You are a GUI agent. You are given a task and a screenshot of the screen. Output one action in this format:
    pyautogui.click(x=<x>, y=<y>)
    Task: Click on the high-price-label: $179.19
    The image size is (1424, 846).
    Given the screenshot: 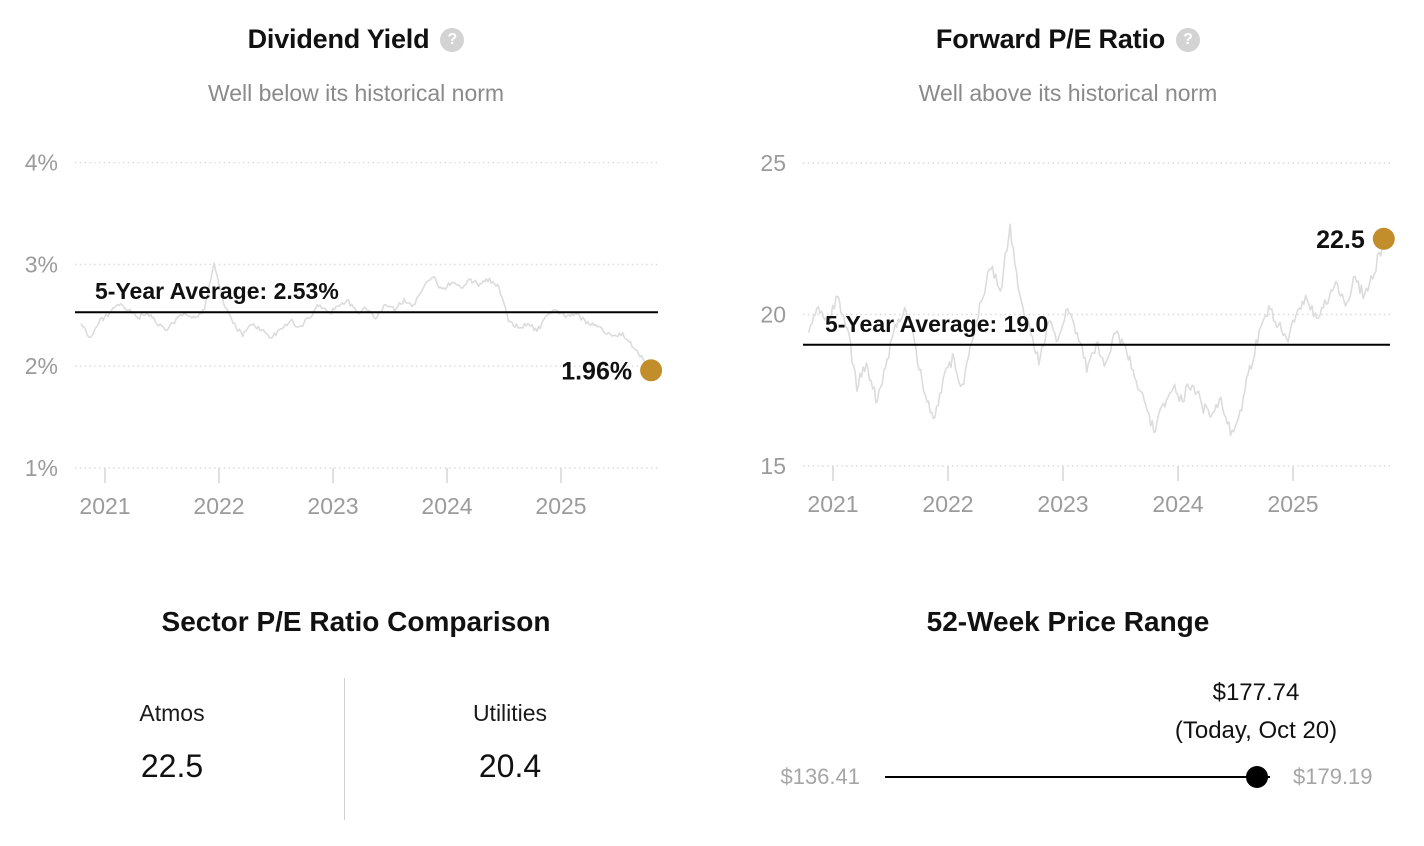 What is the action you would take?
    pyautogui.click(x=1333, y=776)
    